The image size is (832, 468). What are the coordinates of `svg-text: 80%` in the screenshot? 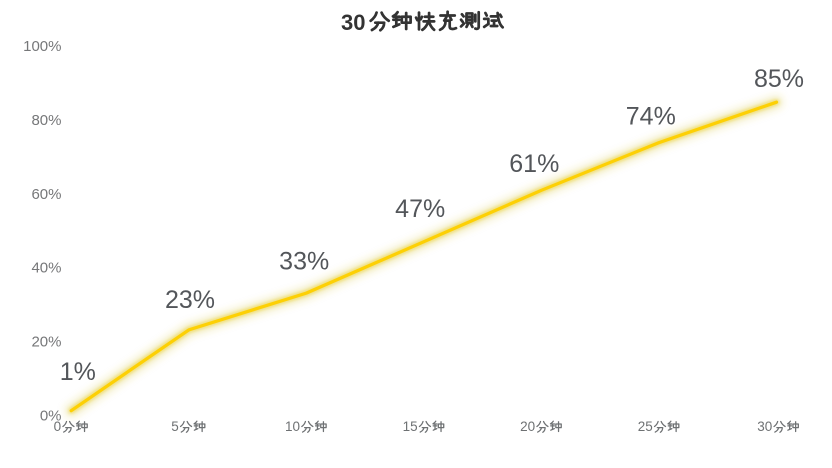 It's located at (46, 120).